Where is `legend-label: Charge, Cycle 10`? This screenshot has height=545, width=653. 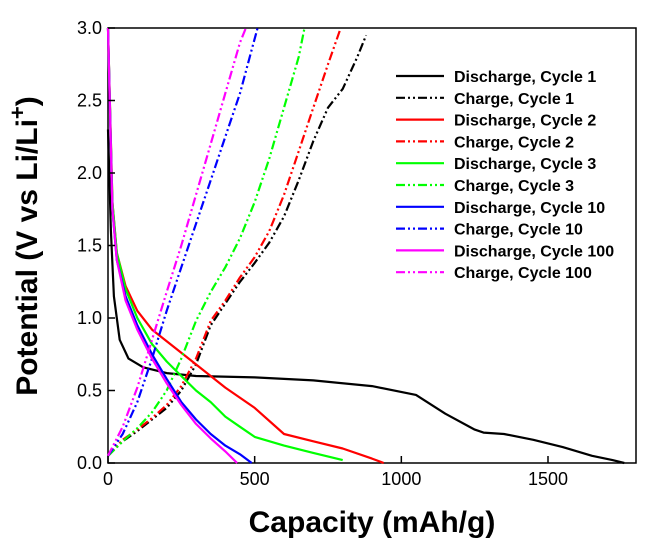
legend-label: Charge, Cycle 10 is located at coordinates (518, 230).